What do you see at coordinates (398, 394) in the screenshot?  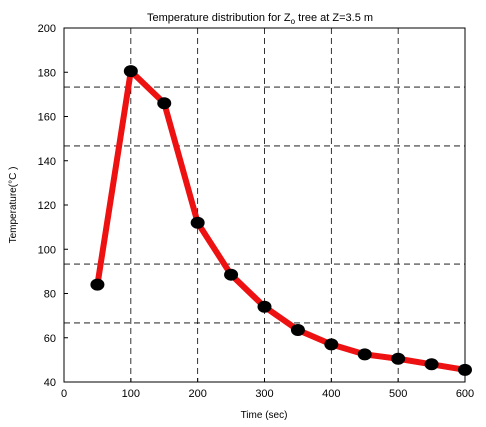 I see `x-tick-label: 500` at bounding box center [398, 394].